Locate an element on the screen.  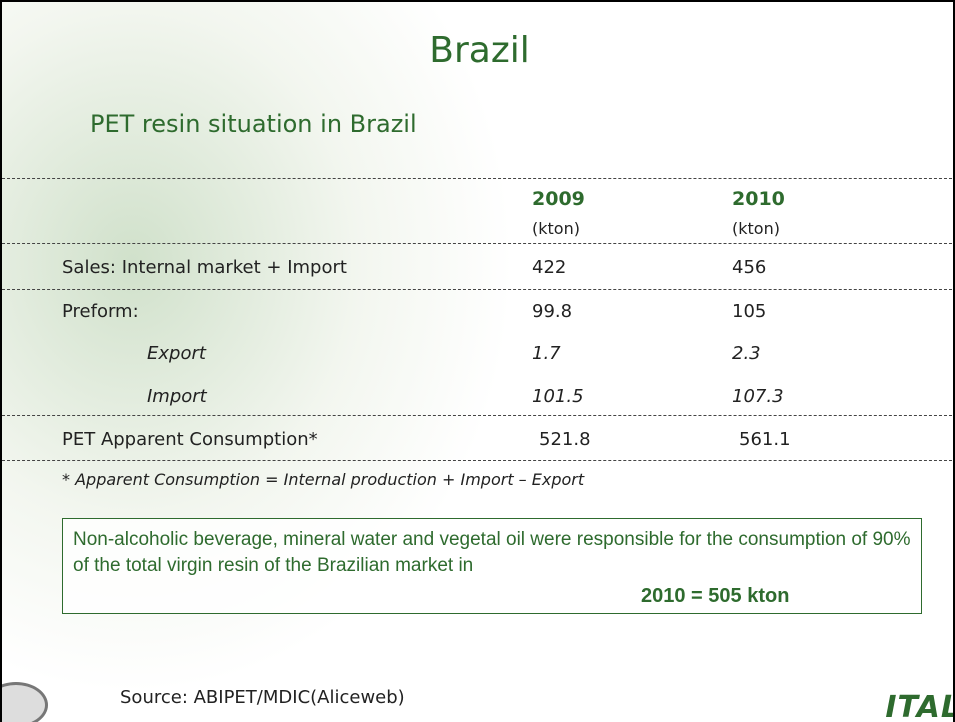
row-label: Export is located at coordinates (176, 353).